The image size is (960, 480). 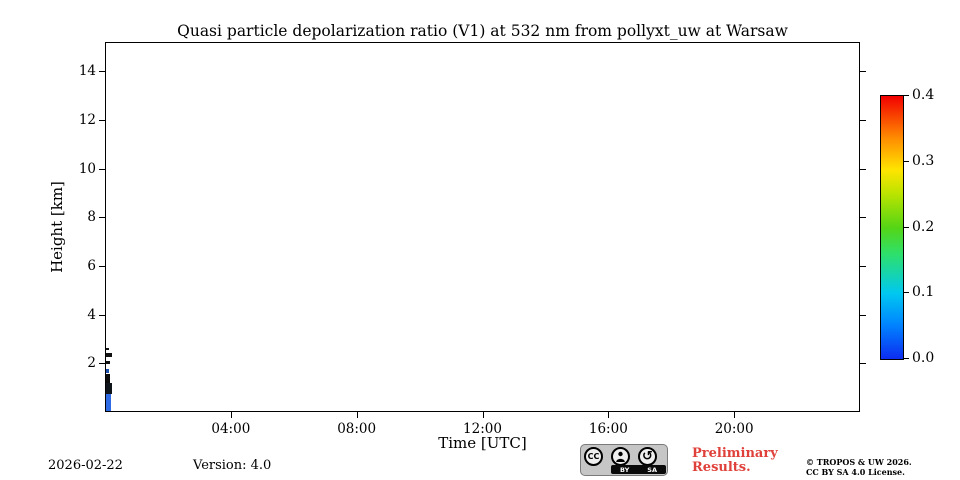 I want to click on cc-icon: CC, so click(x=593, y=456).